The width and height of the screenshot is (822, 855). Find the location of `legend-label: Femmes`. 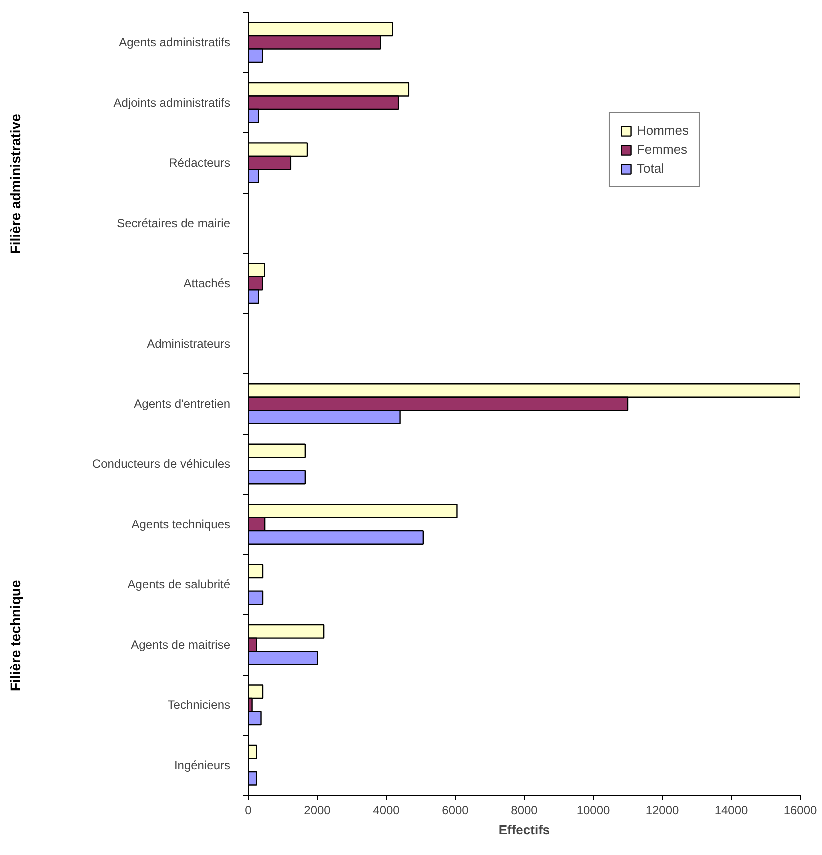

legend-label: Femmes is located at coordinates (662, 149).